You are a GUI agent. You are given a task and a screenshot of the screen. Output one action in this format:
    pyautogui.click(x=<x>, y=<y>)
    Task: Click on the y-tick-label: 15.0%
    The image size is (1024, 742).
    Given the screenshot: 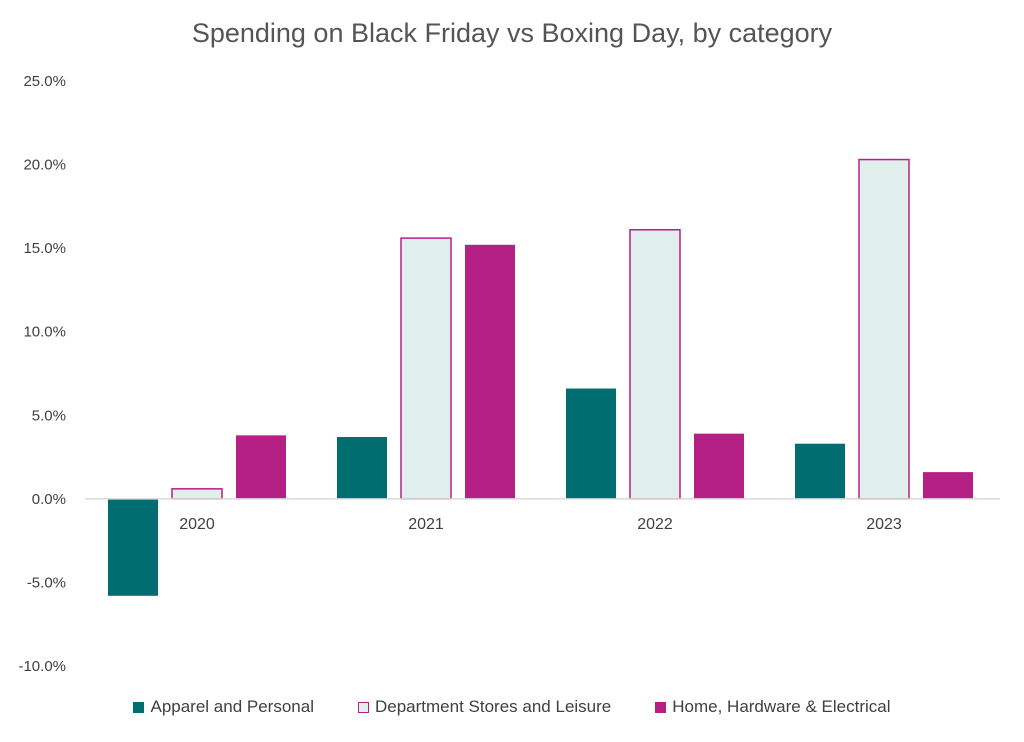 What is the action you would take?
    pyautogui.click(x=44, y=248)
    